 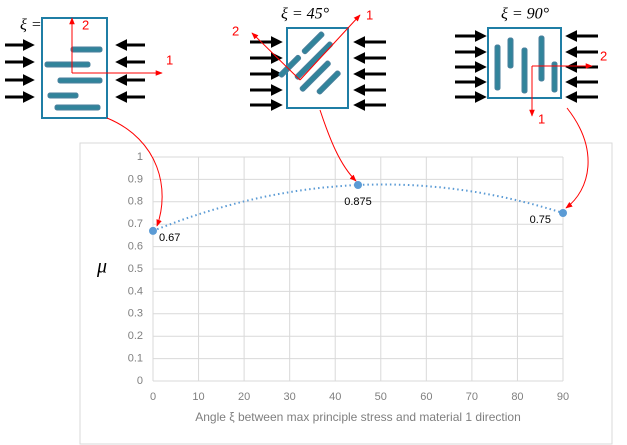 I want to click on y-tick-label: 1, so click(x=140, y=157).